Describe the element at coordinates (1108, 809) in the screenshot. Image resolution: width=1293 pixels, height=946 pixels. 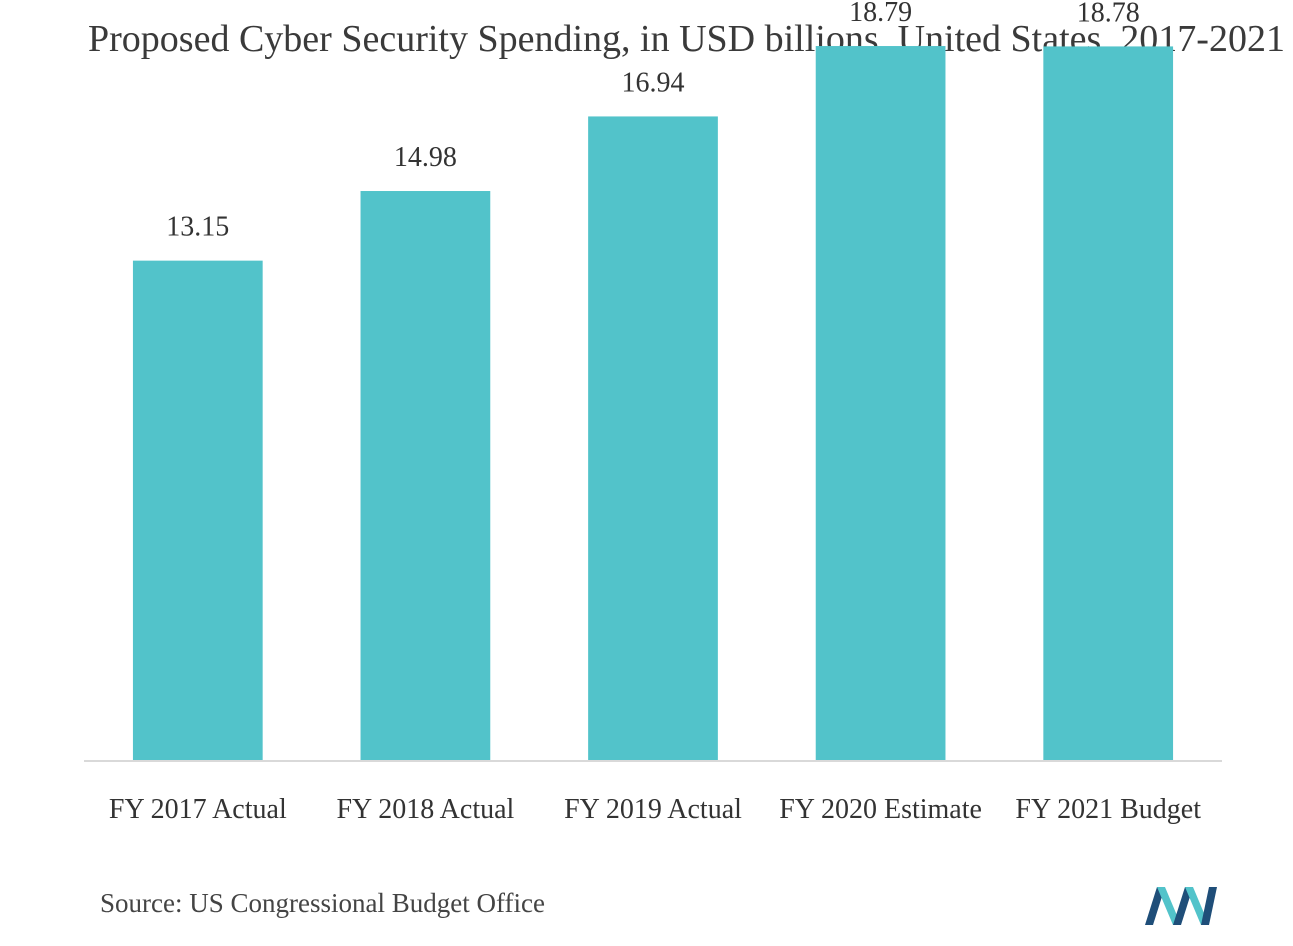
I see `category-label-5: FY 2021 Budget` at that location.